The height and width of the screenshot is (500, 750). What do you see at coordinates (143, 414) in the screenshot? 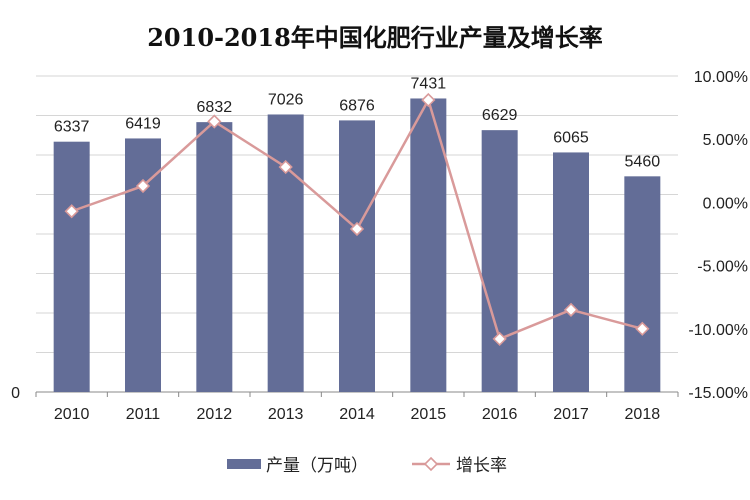
I see `x-tick-label: 2011` at bounding box center [143, 414].